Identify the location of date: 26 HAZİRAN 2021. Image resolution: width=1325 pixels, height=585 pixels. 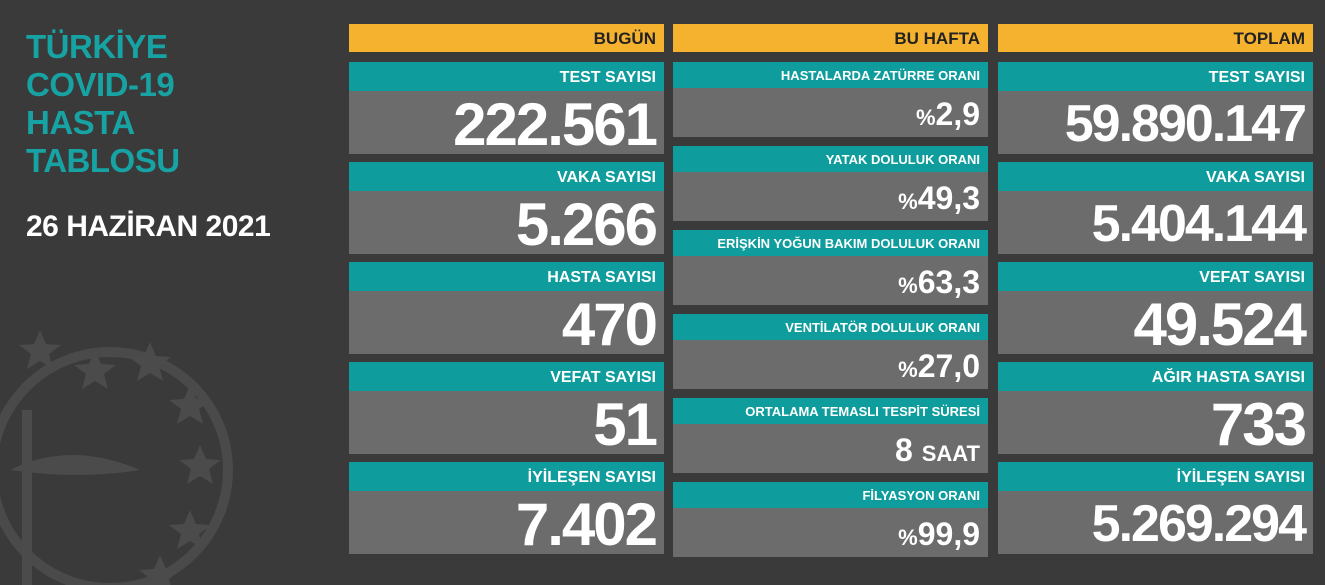
(148, 226).